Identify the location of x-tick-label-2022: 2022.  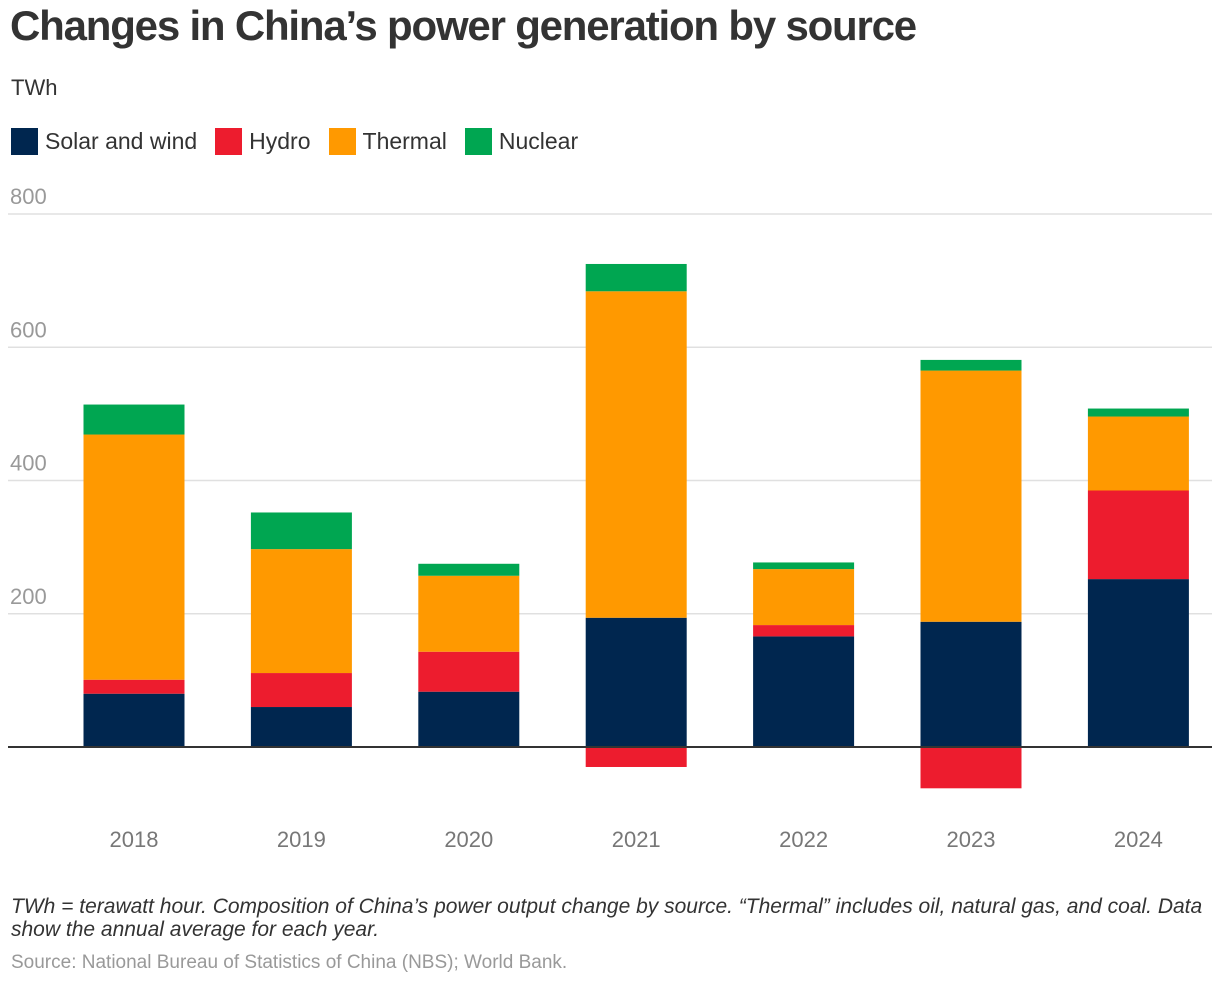
(803, 839).